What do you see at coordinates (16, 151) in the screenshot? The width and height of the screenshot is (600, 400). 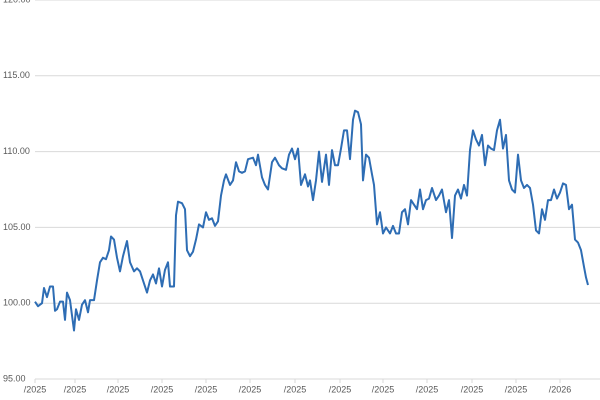 I see `y-tick-label: 110.00` at bounding box center [16, 151].